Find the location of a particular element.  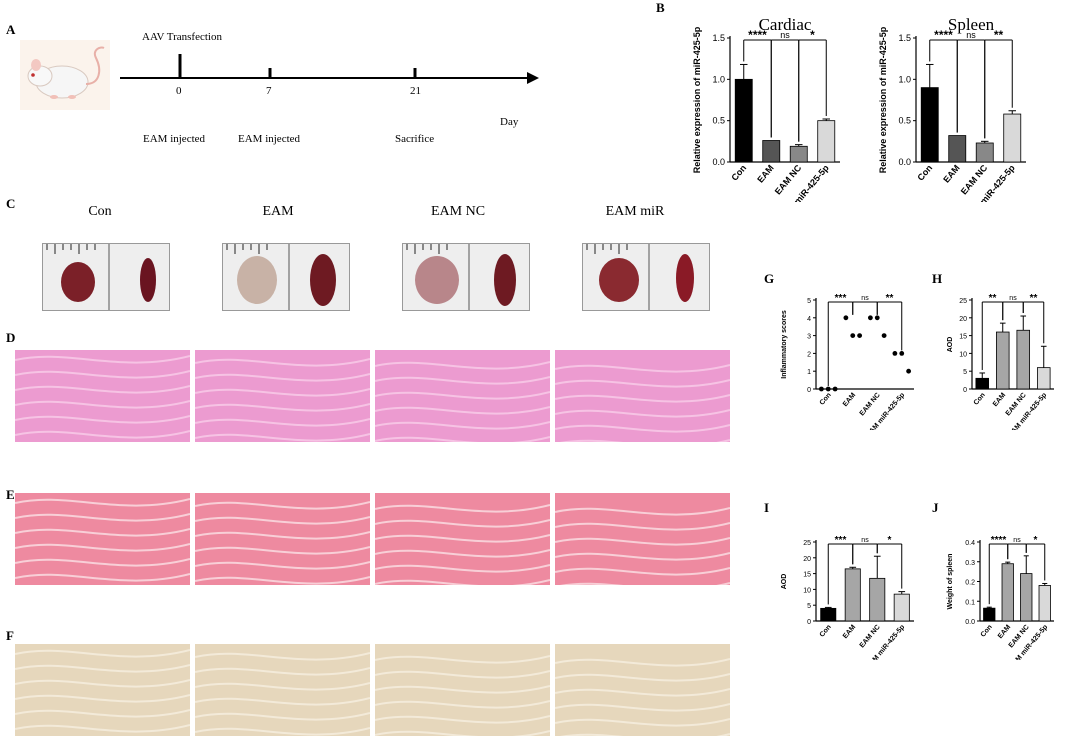

panel-letter-a: A is located at coordinates (11, 29).